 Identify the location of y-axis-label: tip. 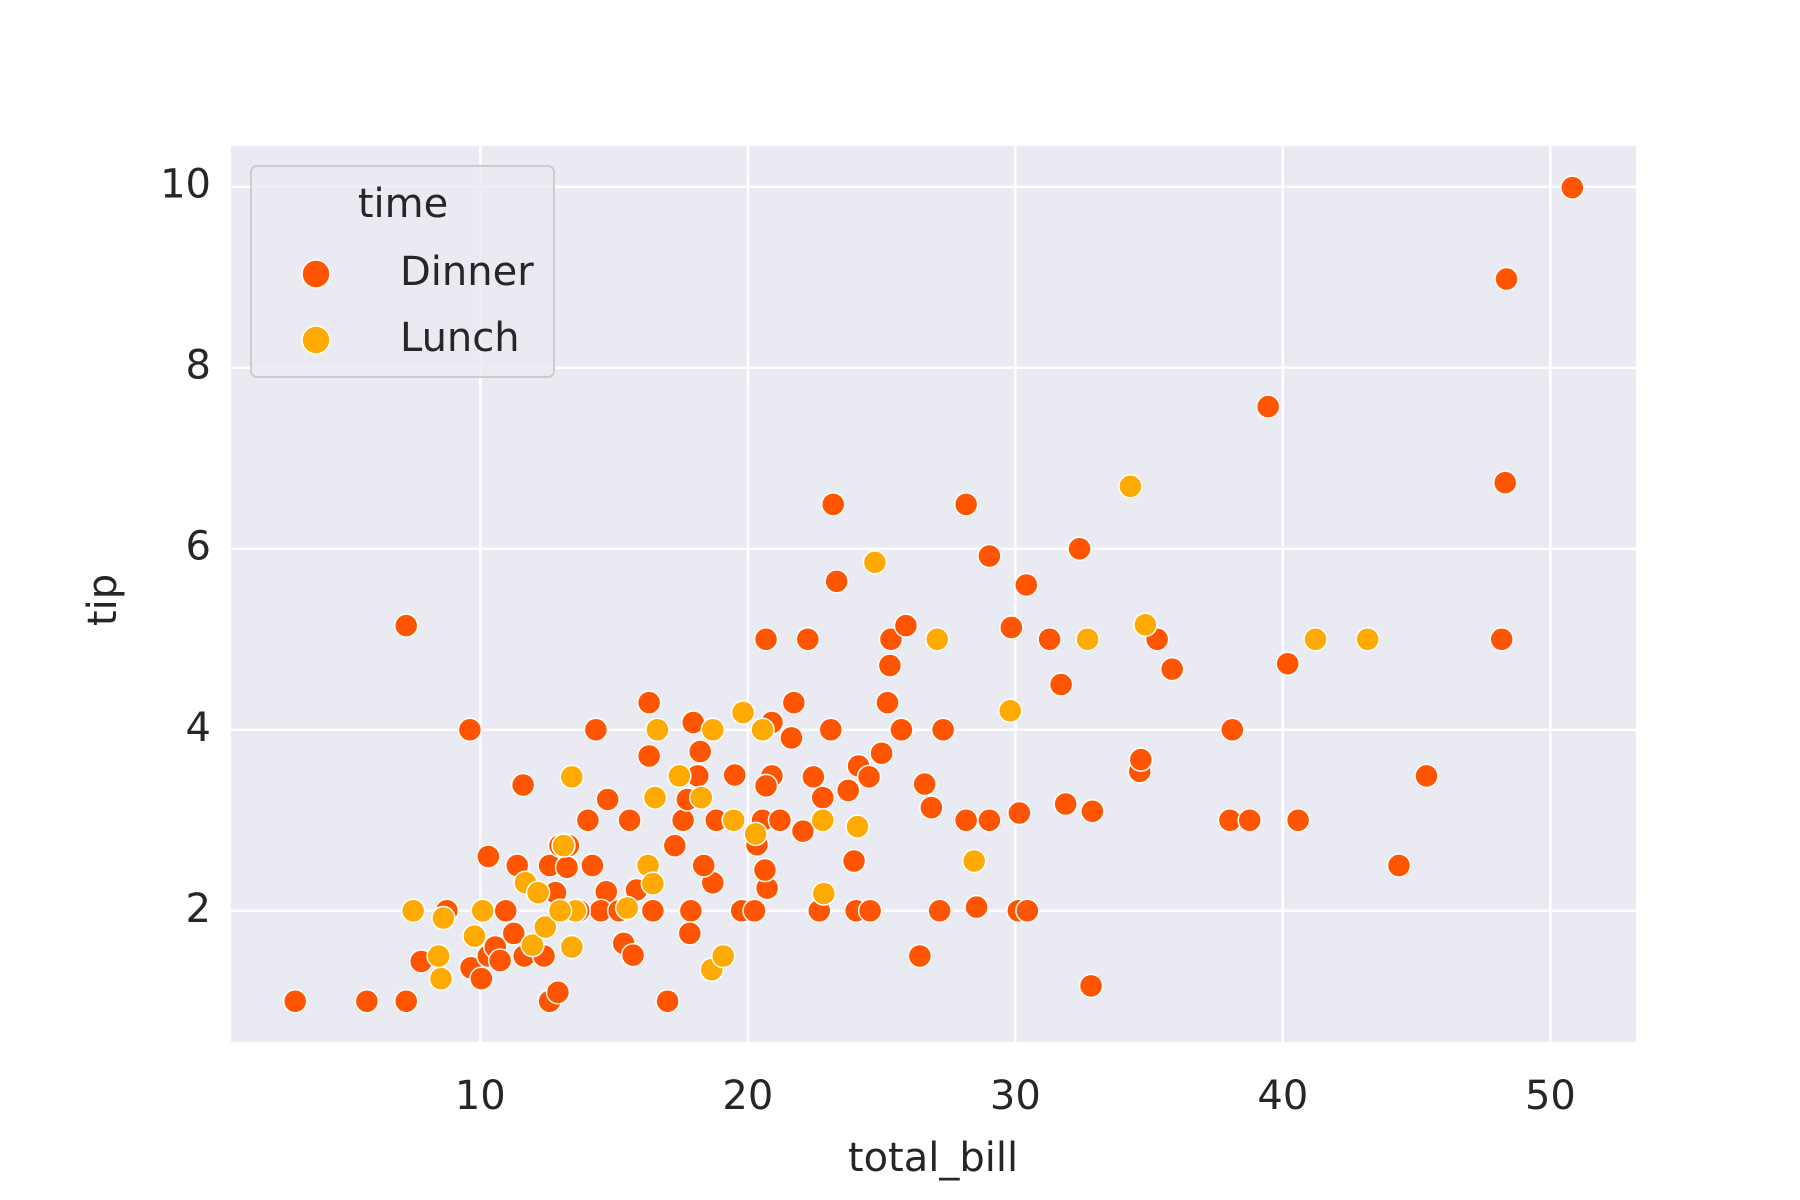
(103, 600).